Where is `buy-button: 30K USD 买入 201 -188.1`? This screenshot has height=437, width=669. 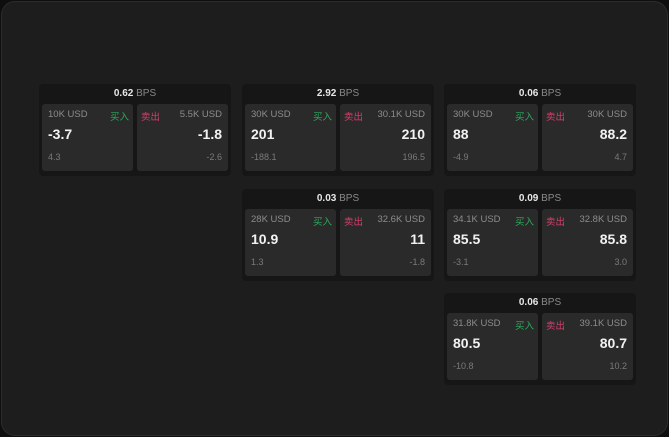
buy-button: 30K USD 买入 201 -188.1 is located at coordinates (290, 137).